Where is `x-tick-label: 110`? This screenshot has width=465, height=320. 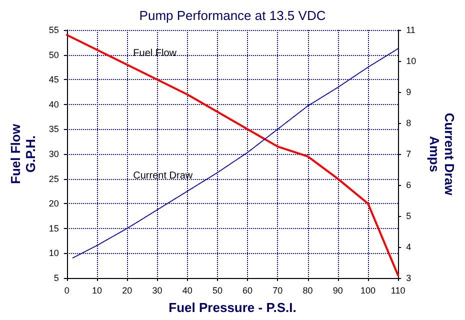 x-tick-label: 110 is located at coordinates (398, 291).